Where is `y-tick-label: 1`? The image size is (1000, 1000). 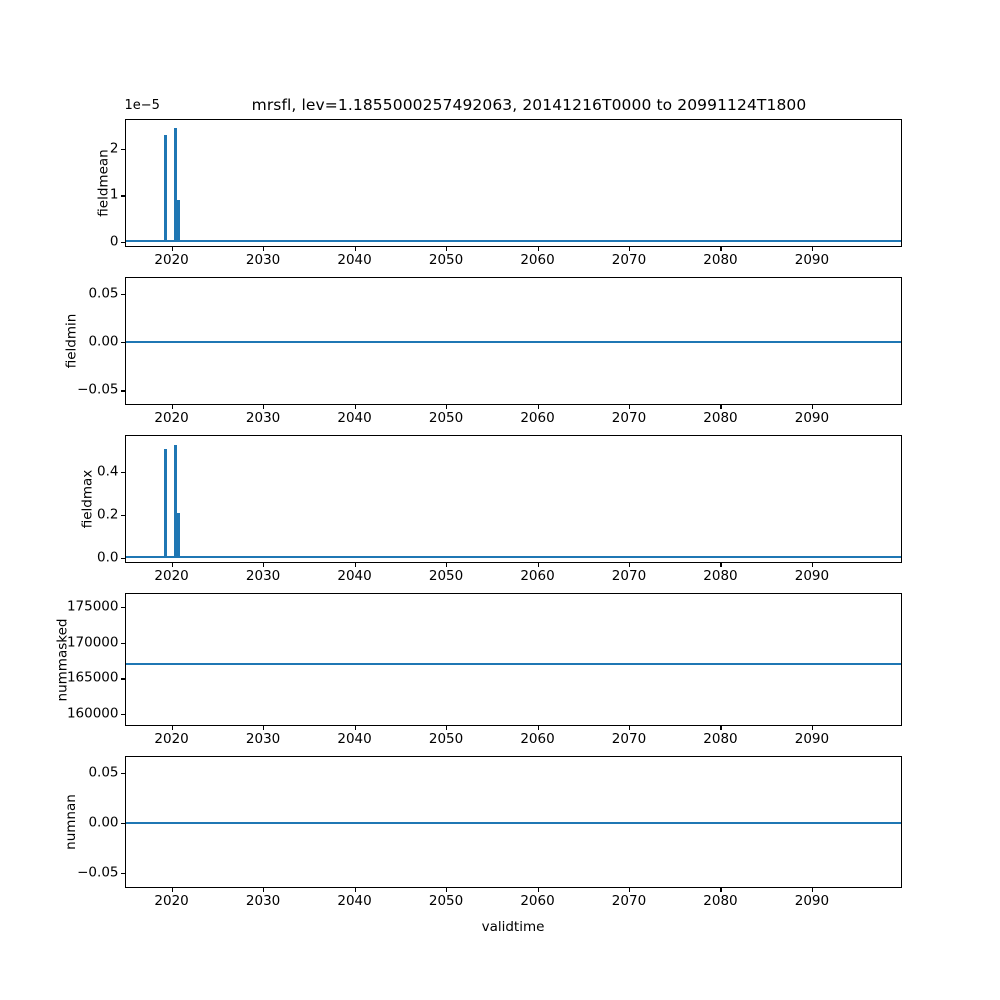 y-tick-label: 1 is located at coordinates (114, 194).